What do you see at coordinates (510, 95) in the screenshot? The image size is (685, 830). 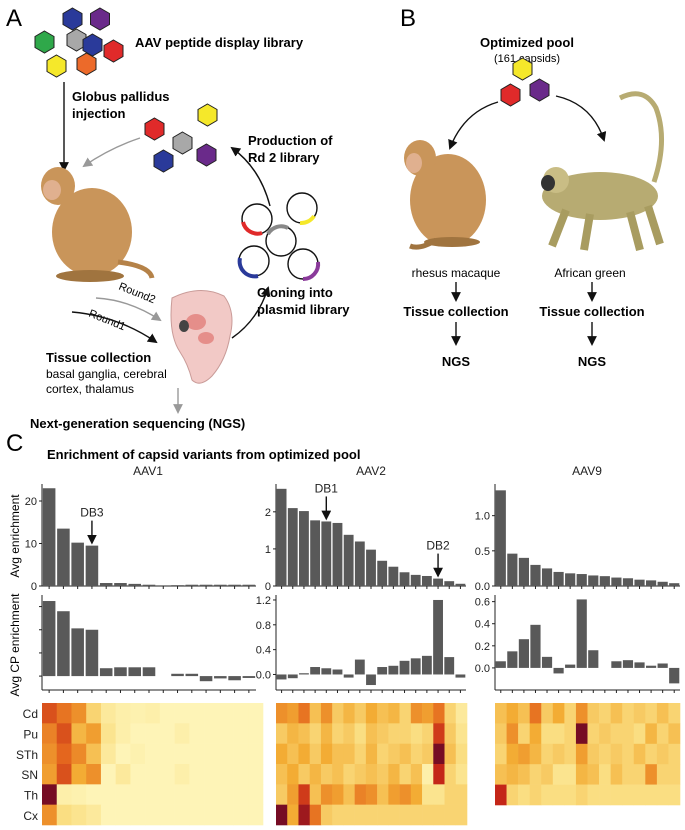 I see `virion-icon` at bounding box center [510, 95].